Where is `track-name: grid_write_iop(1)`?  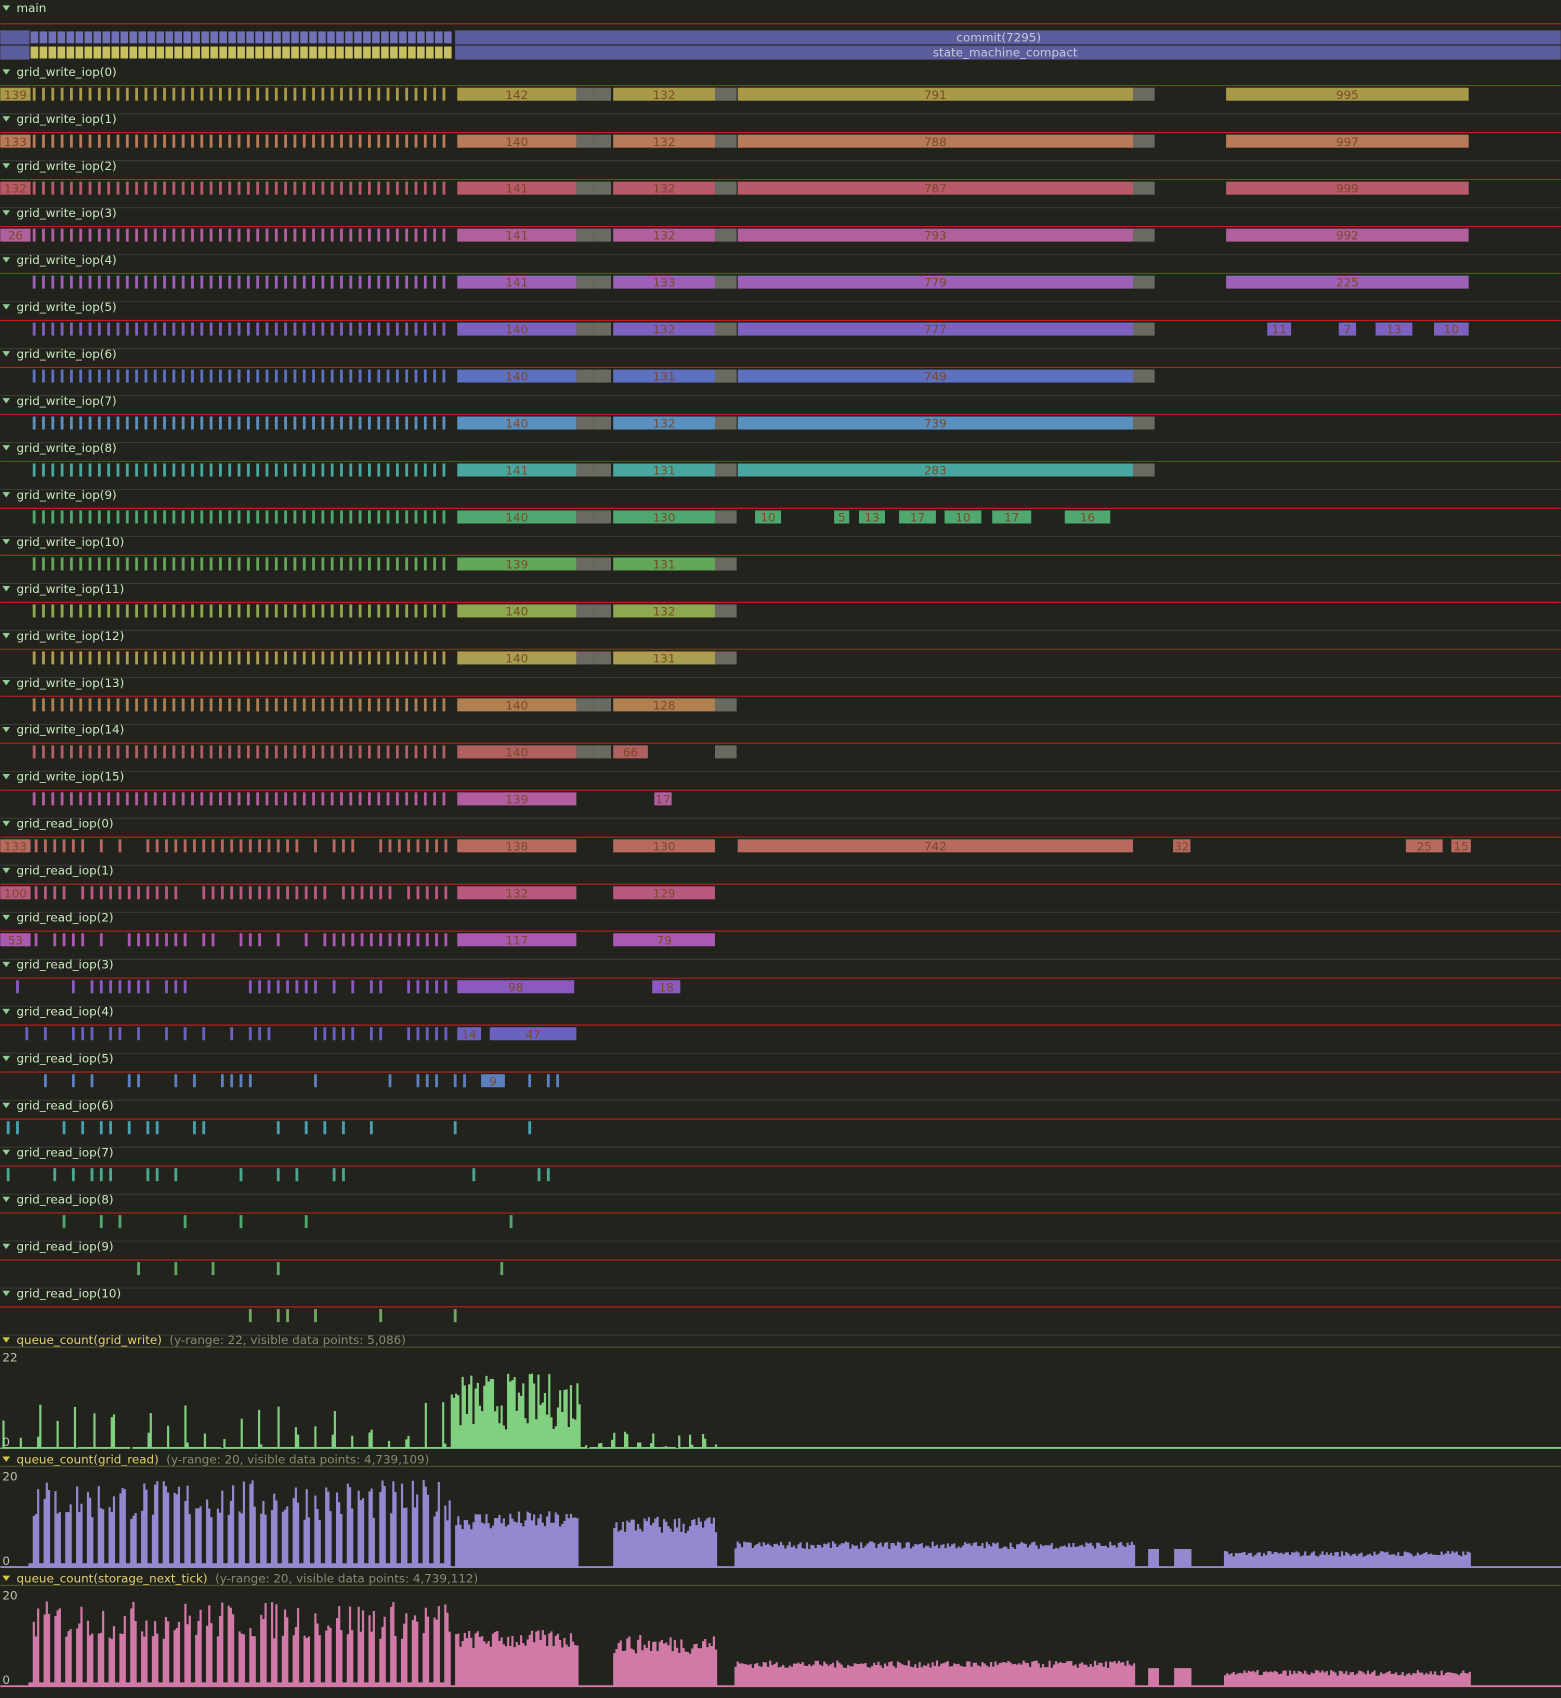
track-name: grid_write_iop(1) is located at coordinates (67, 119).